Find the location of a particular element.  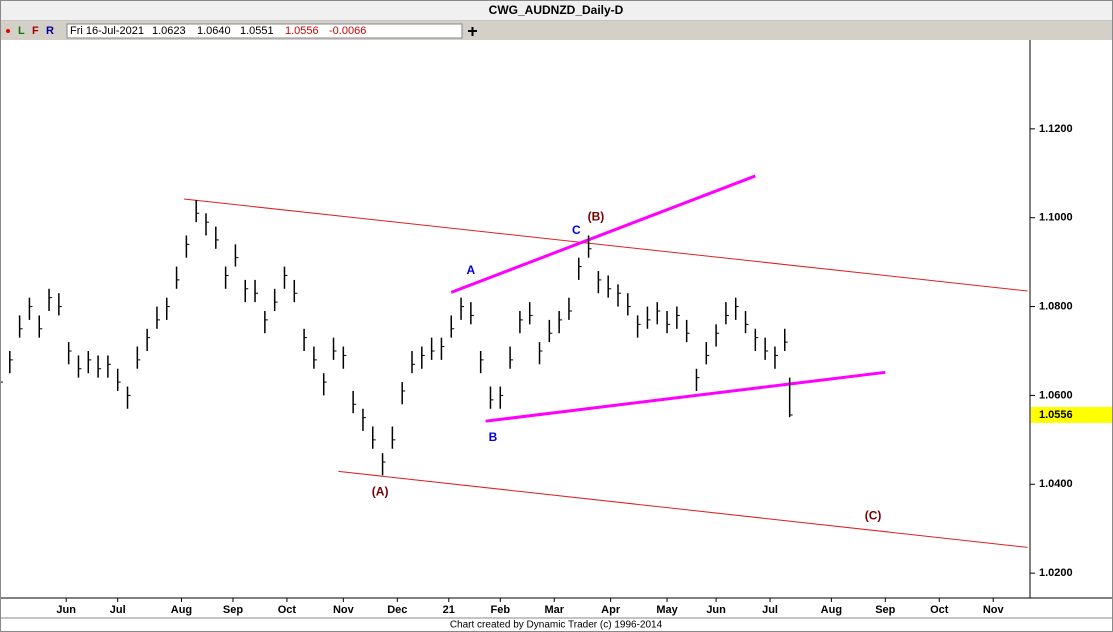

x-tick-label: Apr is located at coordinates (611, 610).